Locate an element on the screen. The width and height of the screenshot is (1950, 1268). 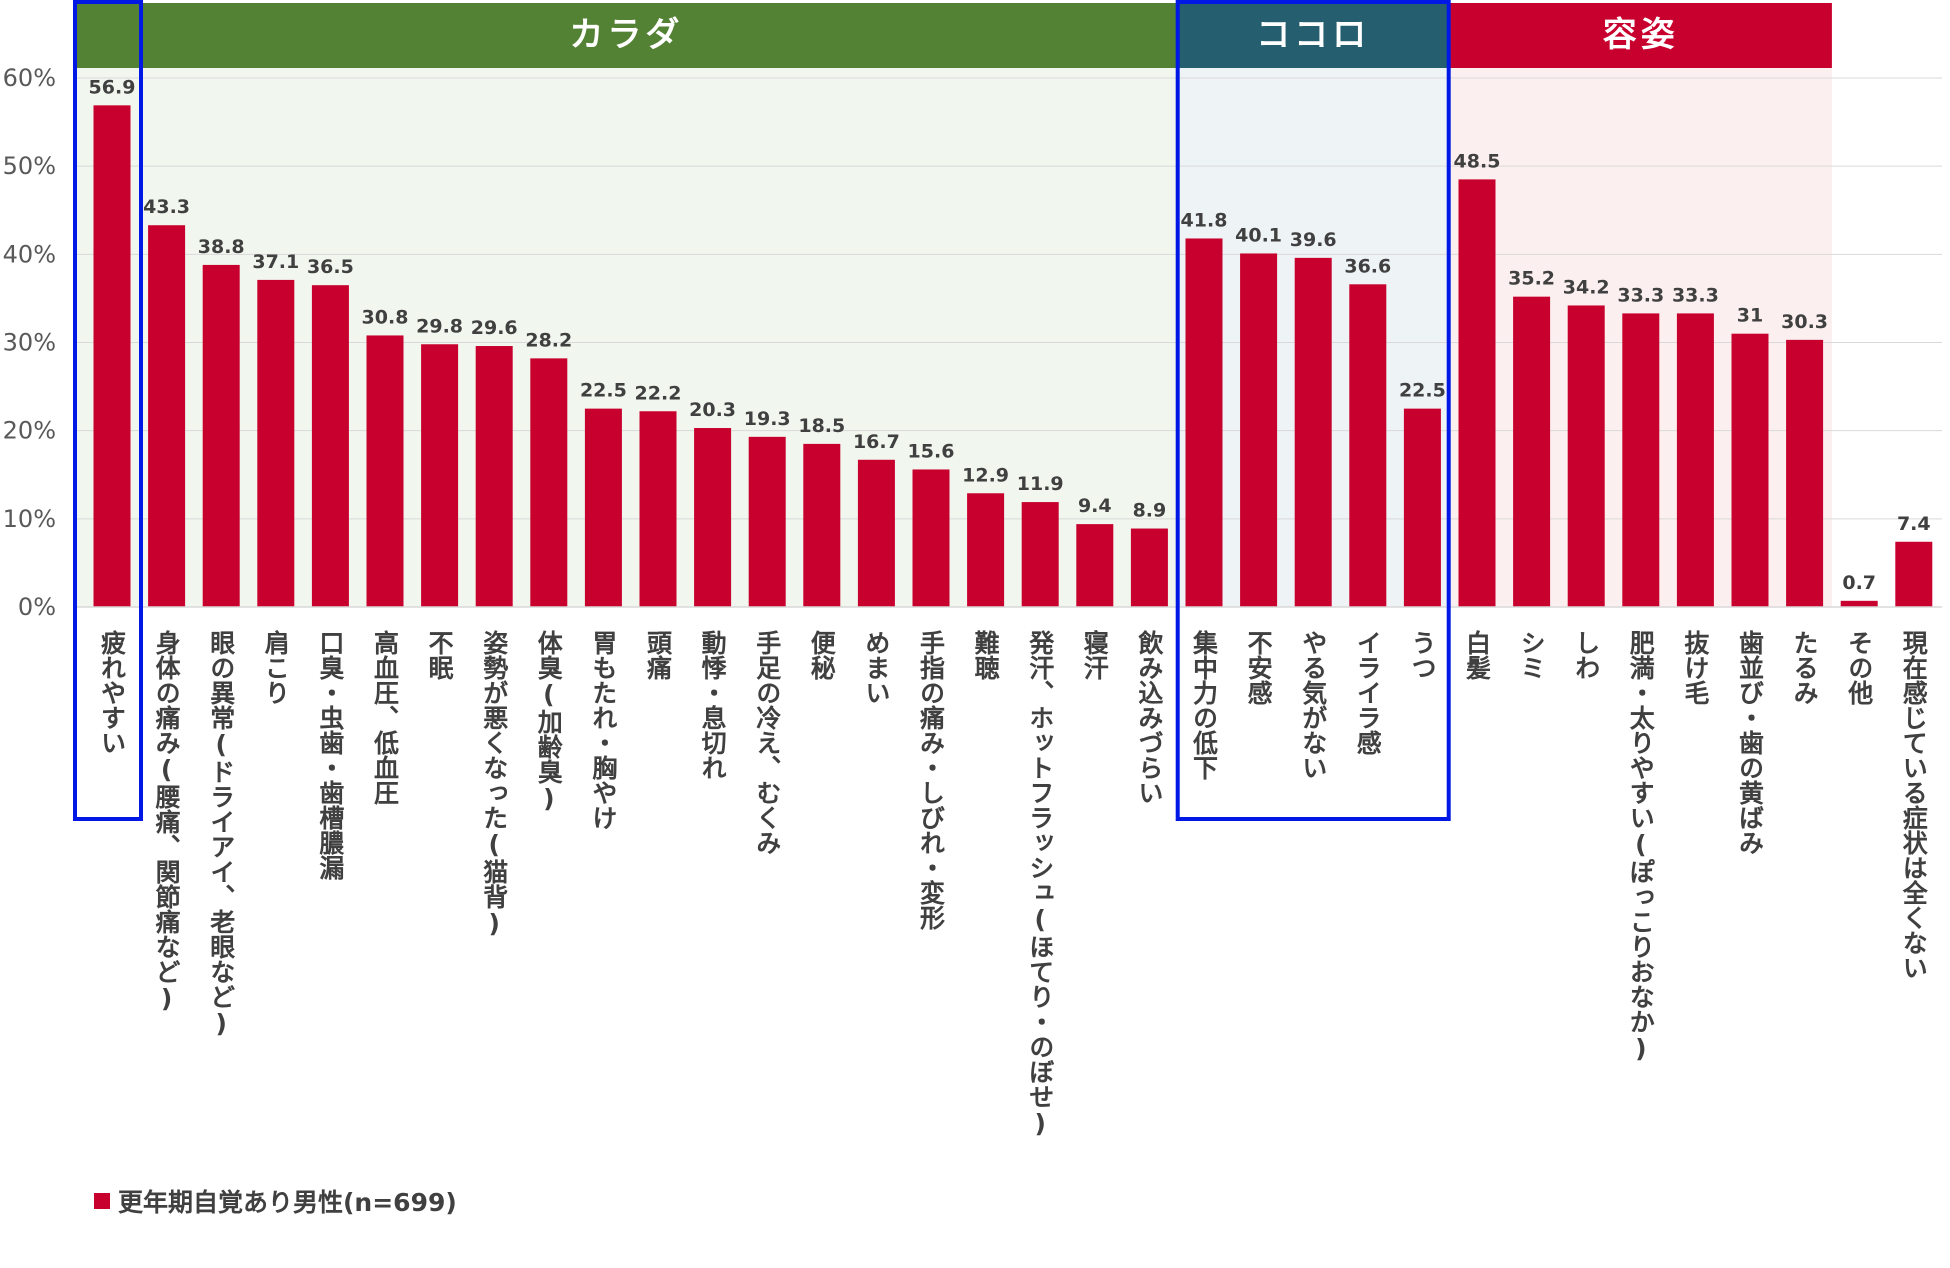
data-label: 43.3 is located at coordinates (166, 207).